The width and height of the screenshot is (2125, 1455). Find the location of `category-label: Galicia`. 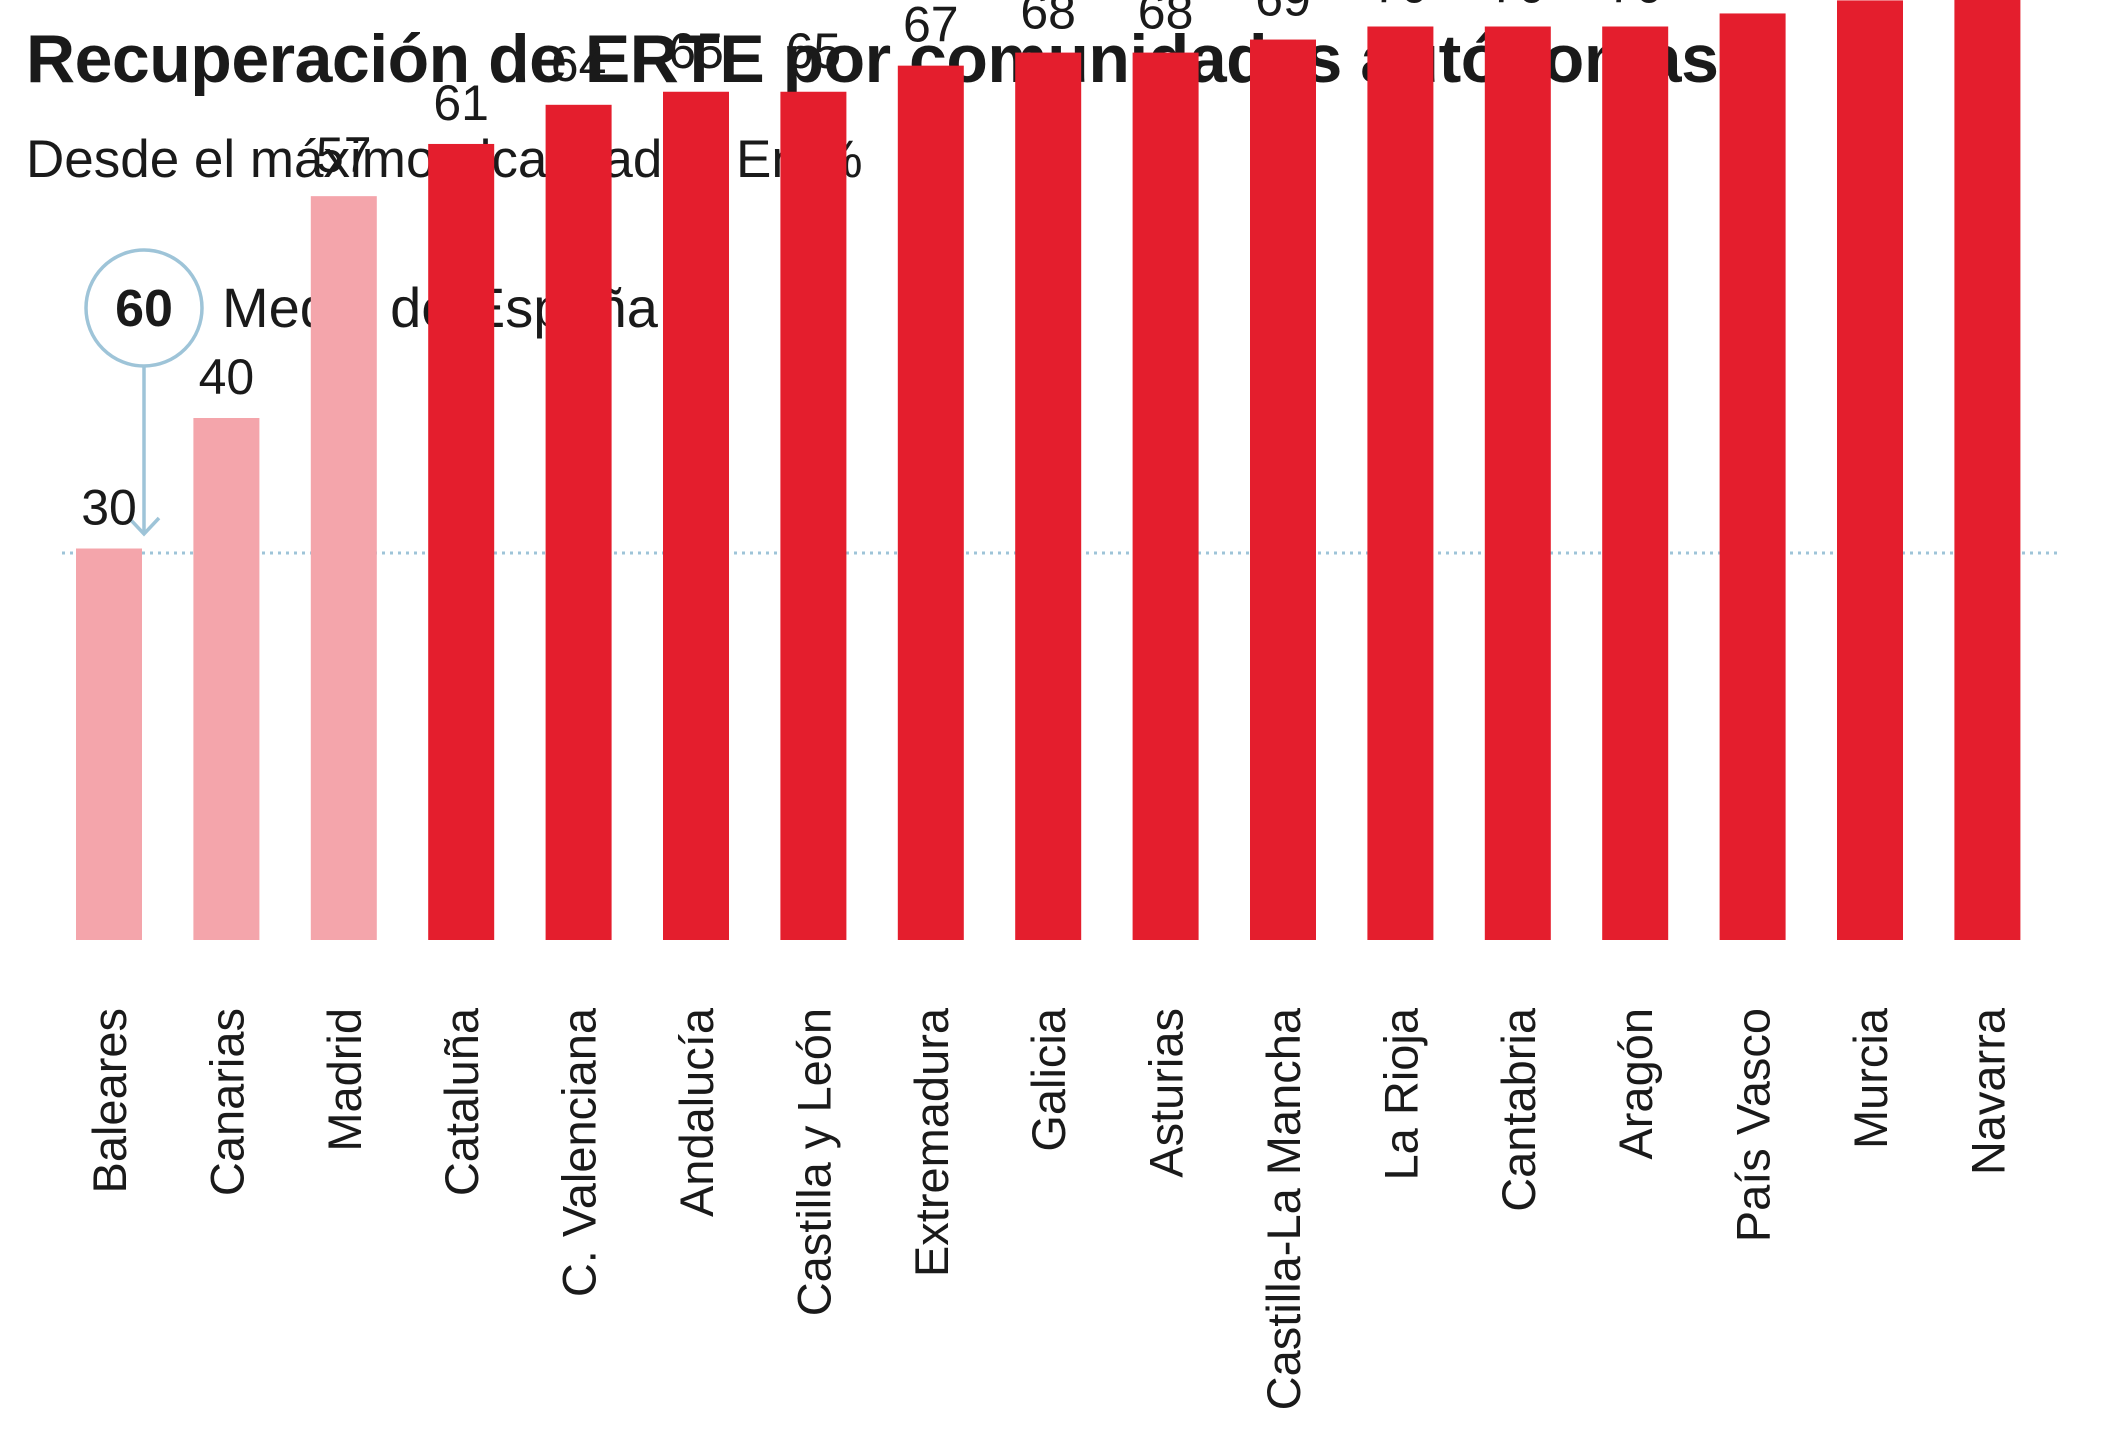

category-label: Galicia is located at coordinates (1048, 1079).